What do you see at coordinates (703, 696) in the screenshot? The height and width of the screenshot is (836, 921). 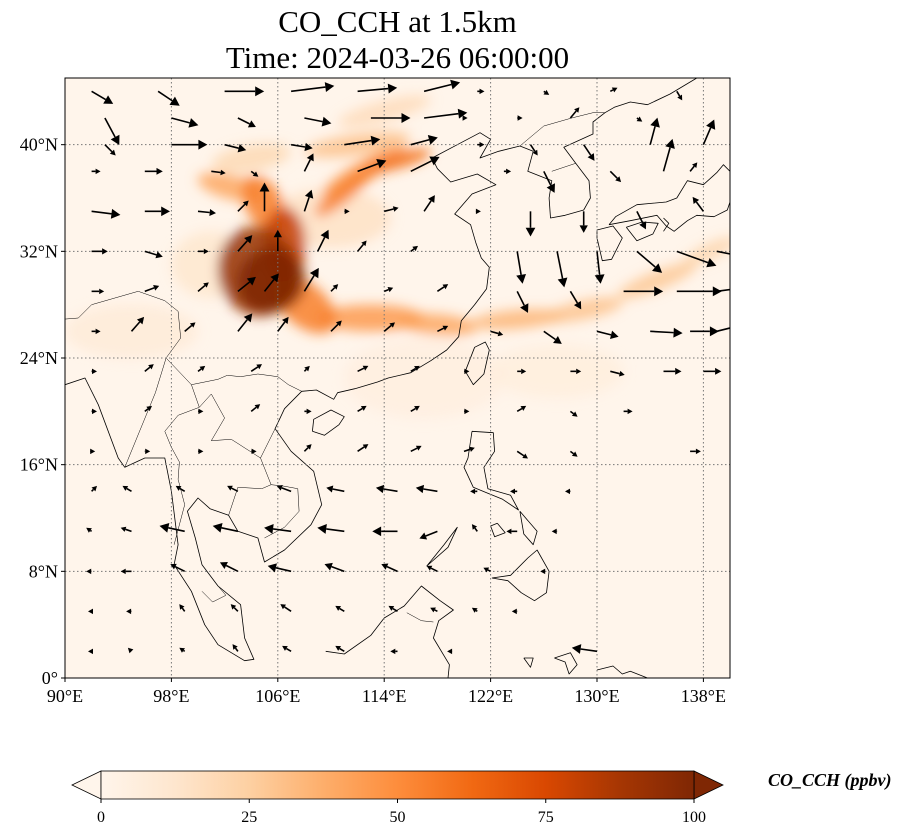 I see `lon-tick-label: 138°E` at bounding box center [703, 696].